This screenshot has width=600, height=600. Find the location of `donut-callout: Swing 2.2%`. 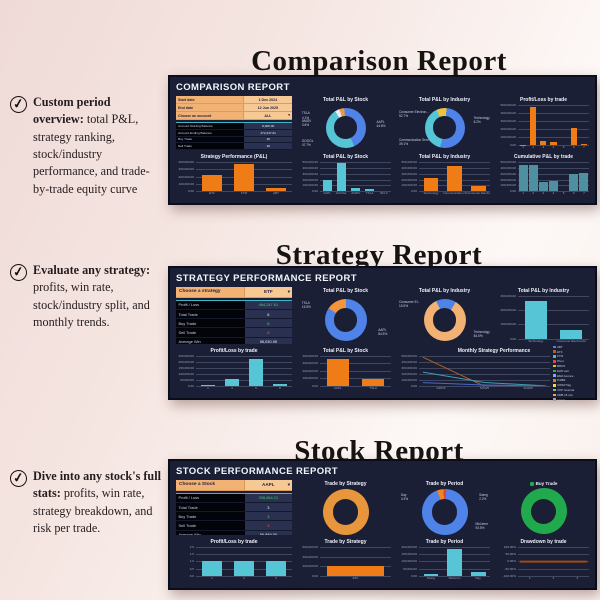

donut-callout: Swing 2.2% is located at coordinates (483, 496).